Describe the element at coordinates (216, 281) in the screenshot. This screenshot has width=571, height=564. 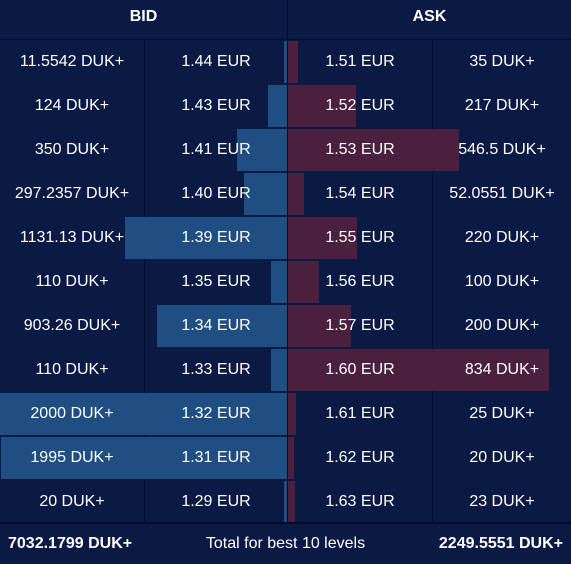
I see `bid-price: 1.35 EUR` at that location.